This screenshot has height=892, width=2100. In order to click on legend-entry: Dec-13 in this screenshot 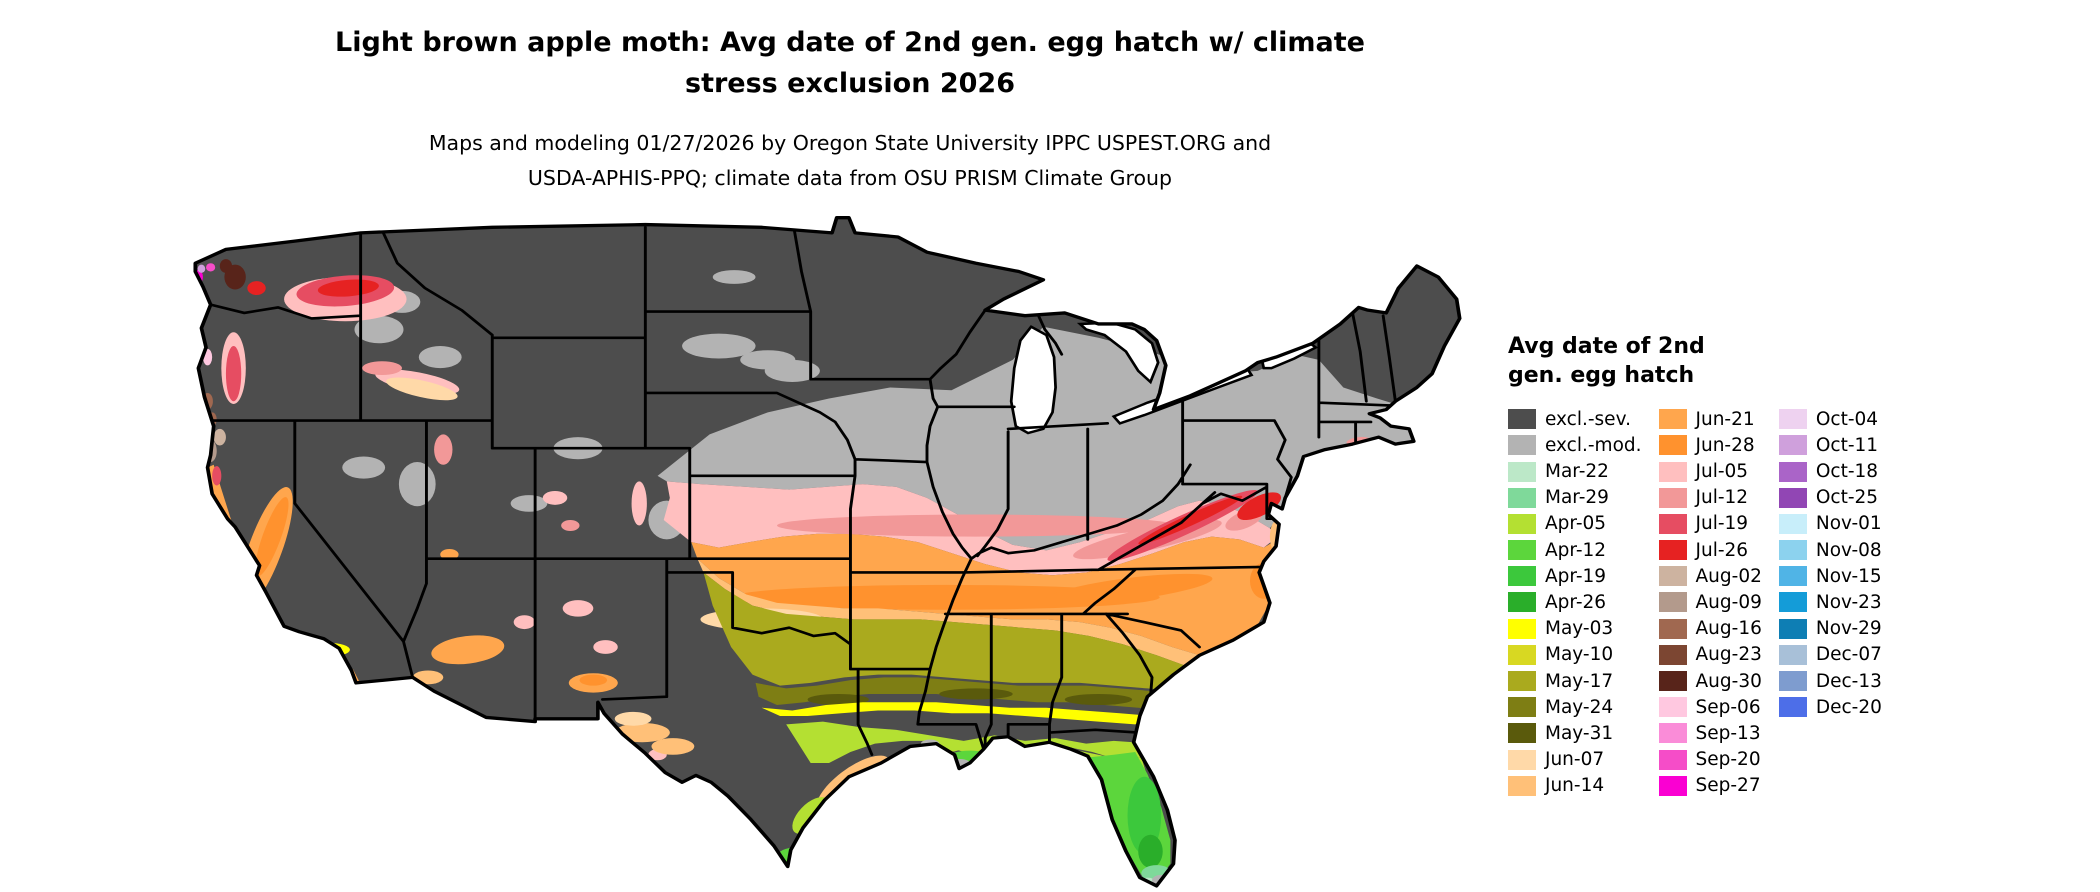, I will do `click(1830, 681)`.